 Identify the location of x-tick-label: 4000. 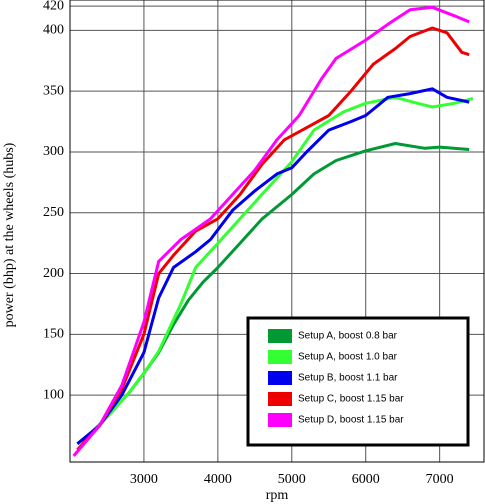
(218, 479).